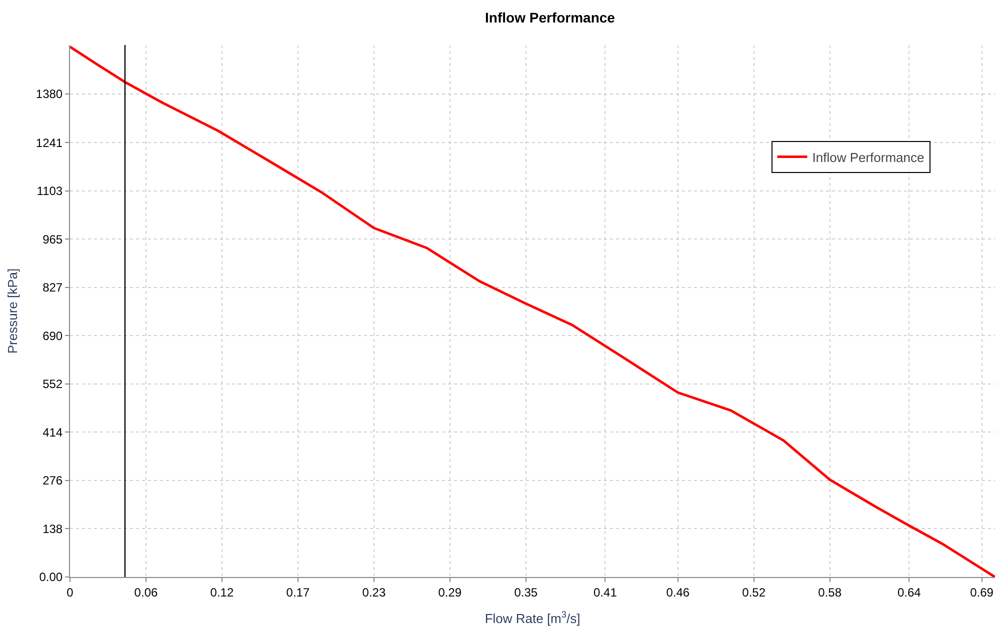 This screenshot has height=629, width=1000. Describe the element at coordinates (830, 592) in the screenshot. I see `x-tick-label: 0.58` at that location.